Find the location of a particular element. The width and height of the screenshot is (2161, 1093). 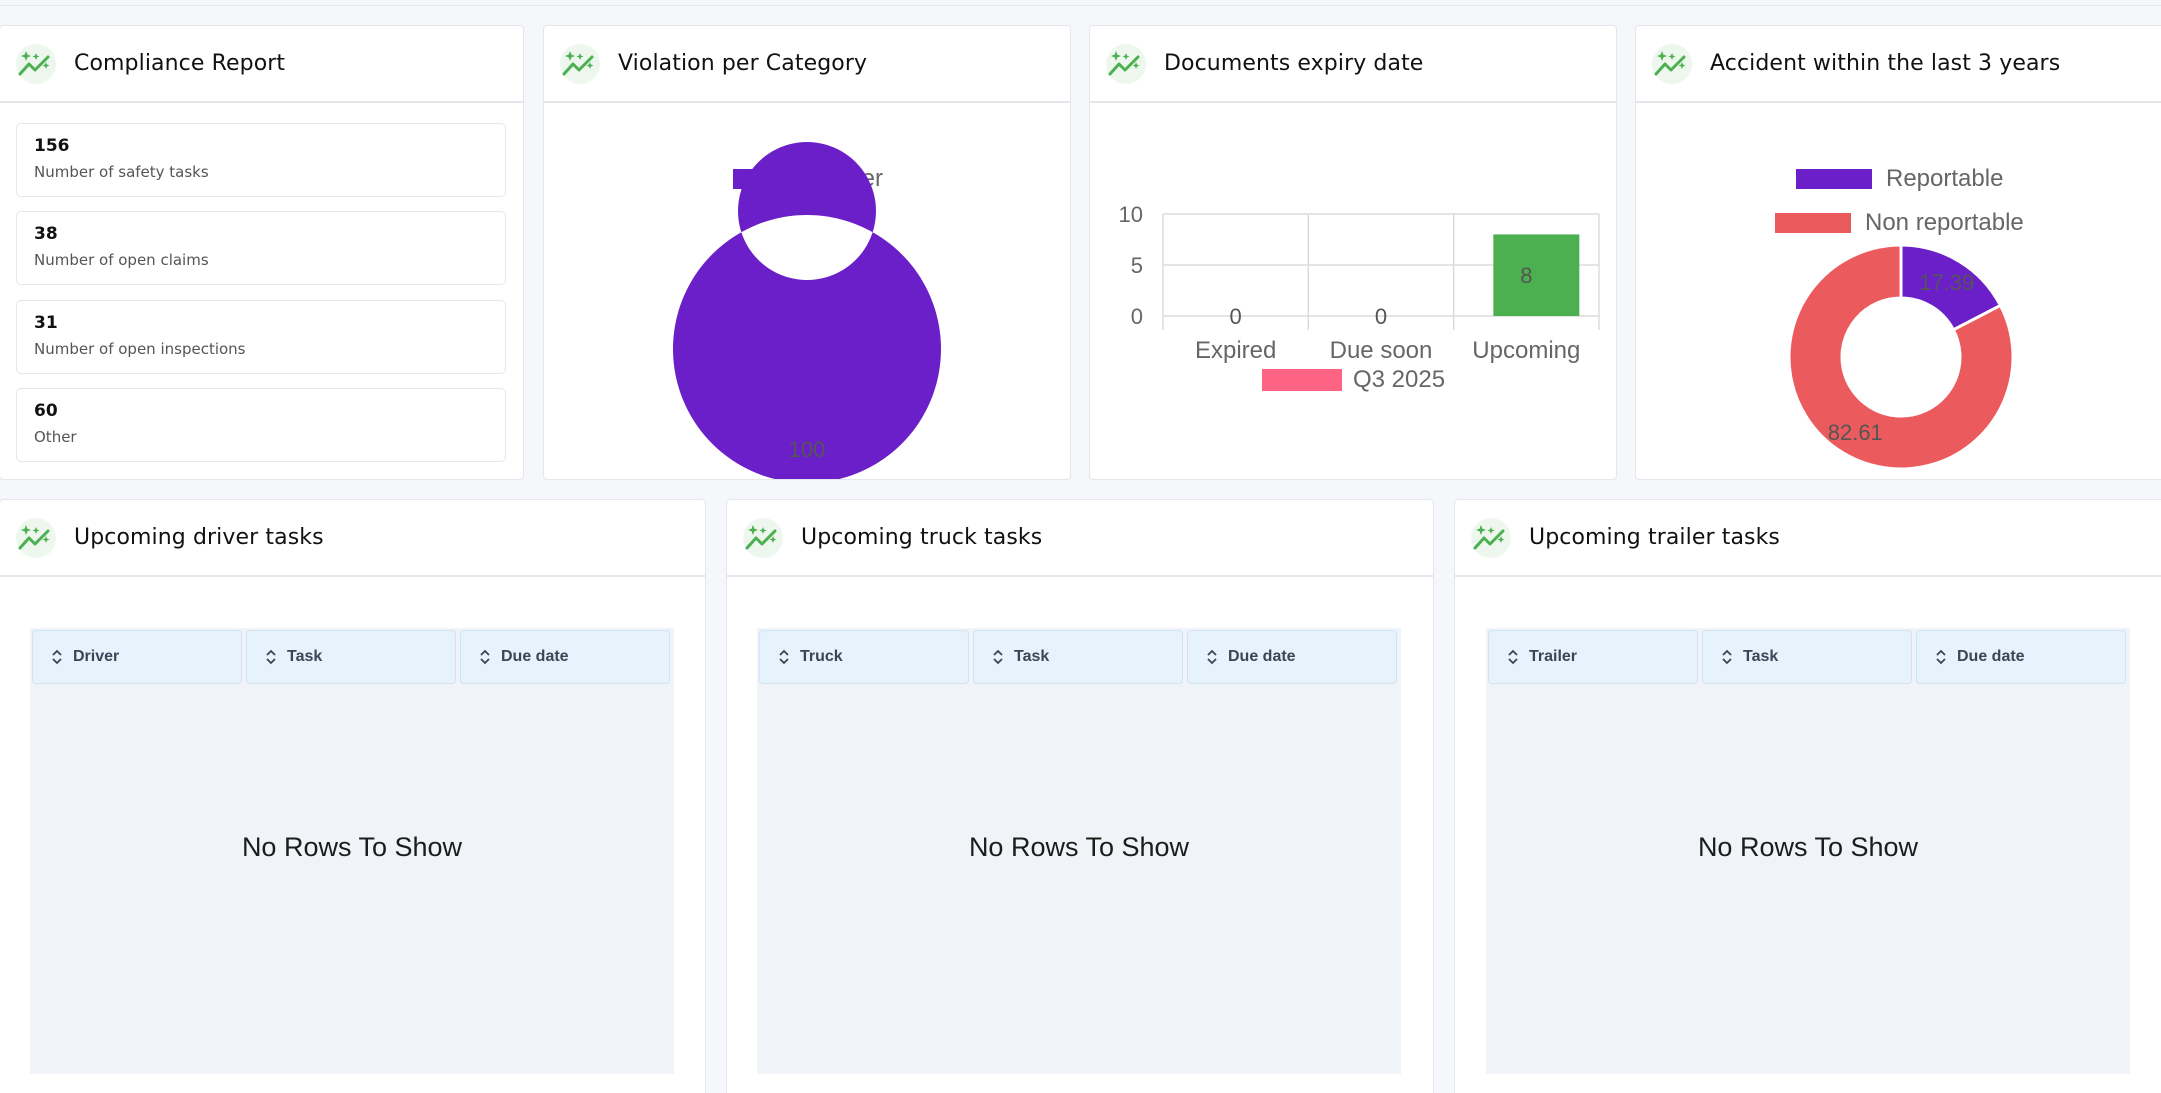

stat-open-claims: 38 Number of open claims is located at coordinates (261, 248).